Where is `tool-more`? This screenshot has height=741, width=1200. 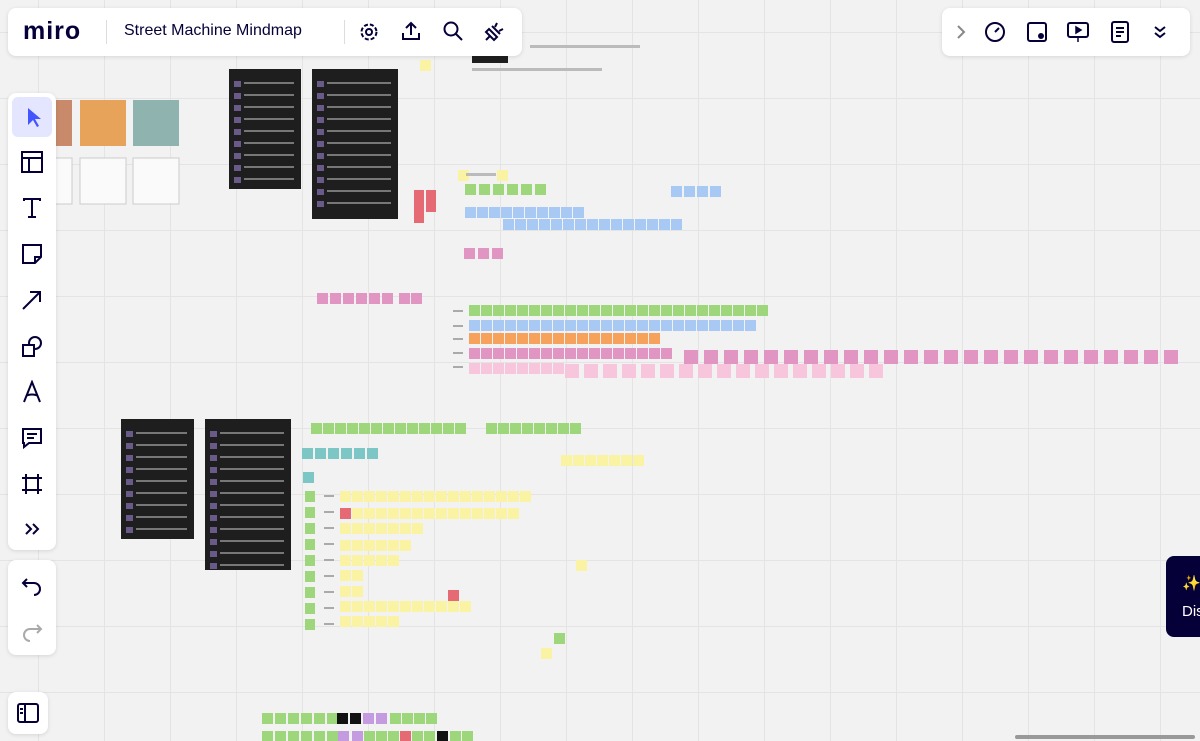
tool-more is located at coordinates (32, 529).